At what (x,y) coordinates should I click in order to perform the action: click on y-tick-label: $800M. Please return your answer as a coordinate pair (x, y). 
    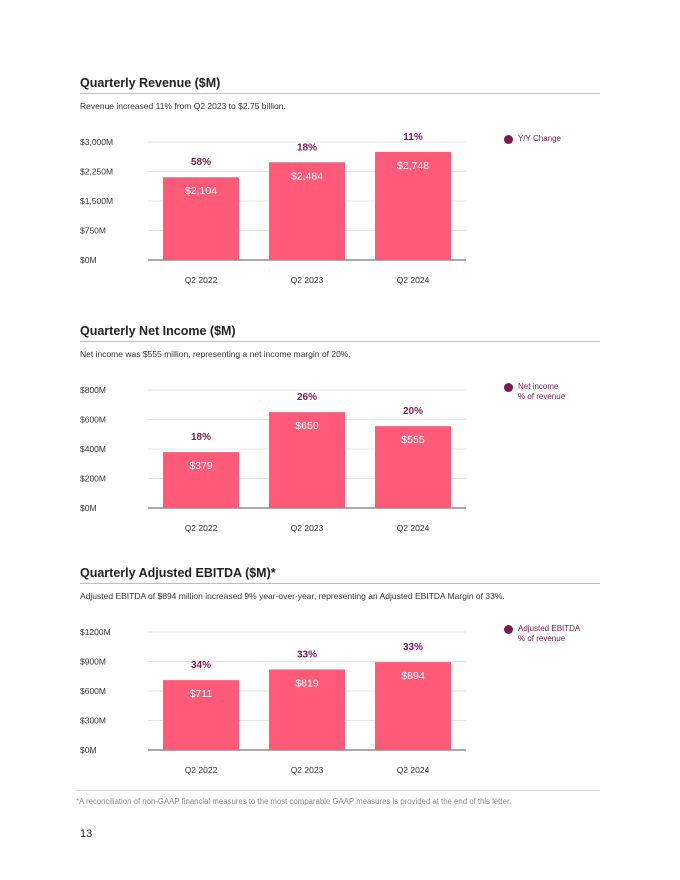
    Looking at the image, I should click on (93, 390).